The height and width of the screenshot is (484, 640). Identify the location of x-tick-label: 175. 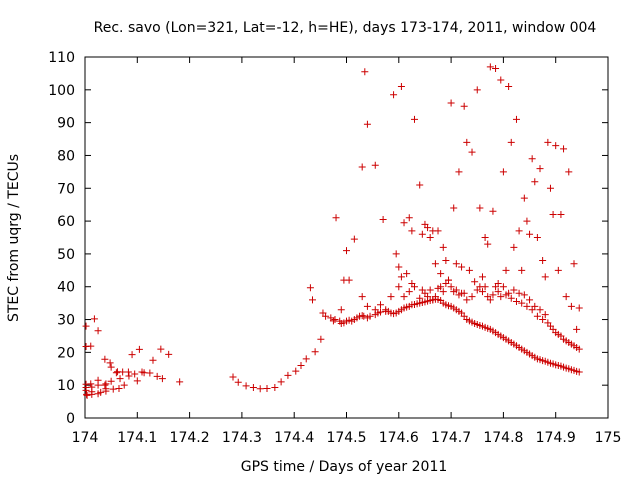
(608, 438).